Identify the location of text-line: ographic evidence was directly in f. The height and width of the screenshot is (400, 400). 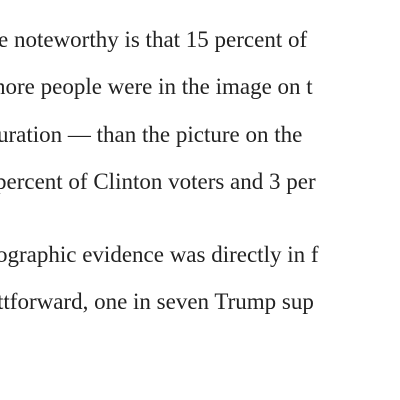
(159, 254).